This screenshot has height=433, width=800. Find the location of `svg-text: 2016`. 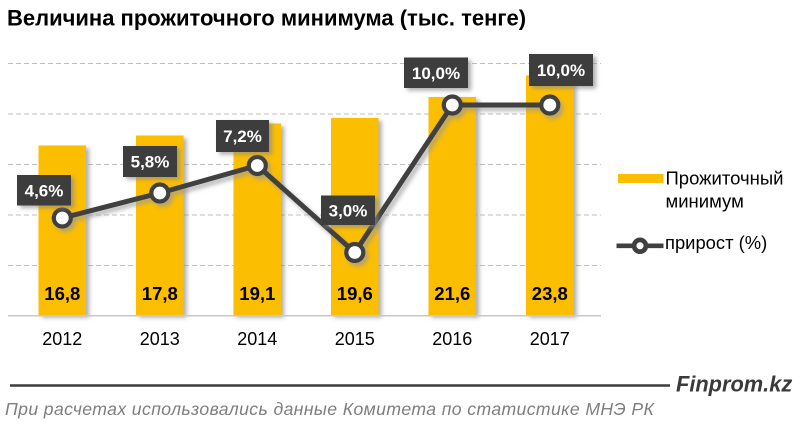

svg-text: 2016 is located at coordinates (452, 339).